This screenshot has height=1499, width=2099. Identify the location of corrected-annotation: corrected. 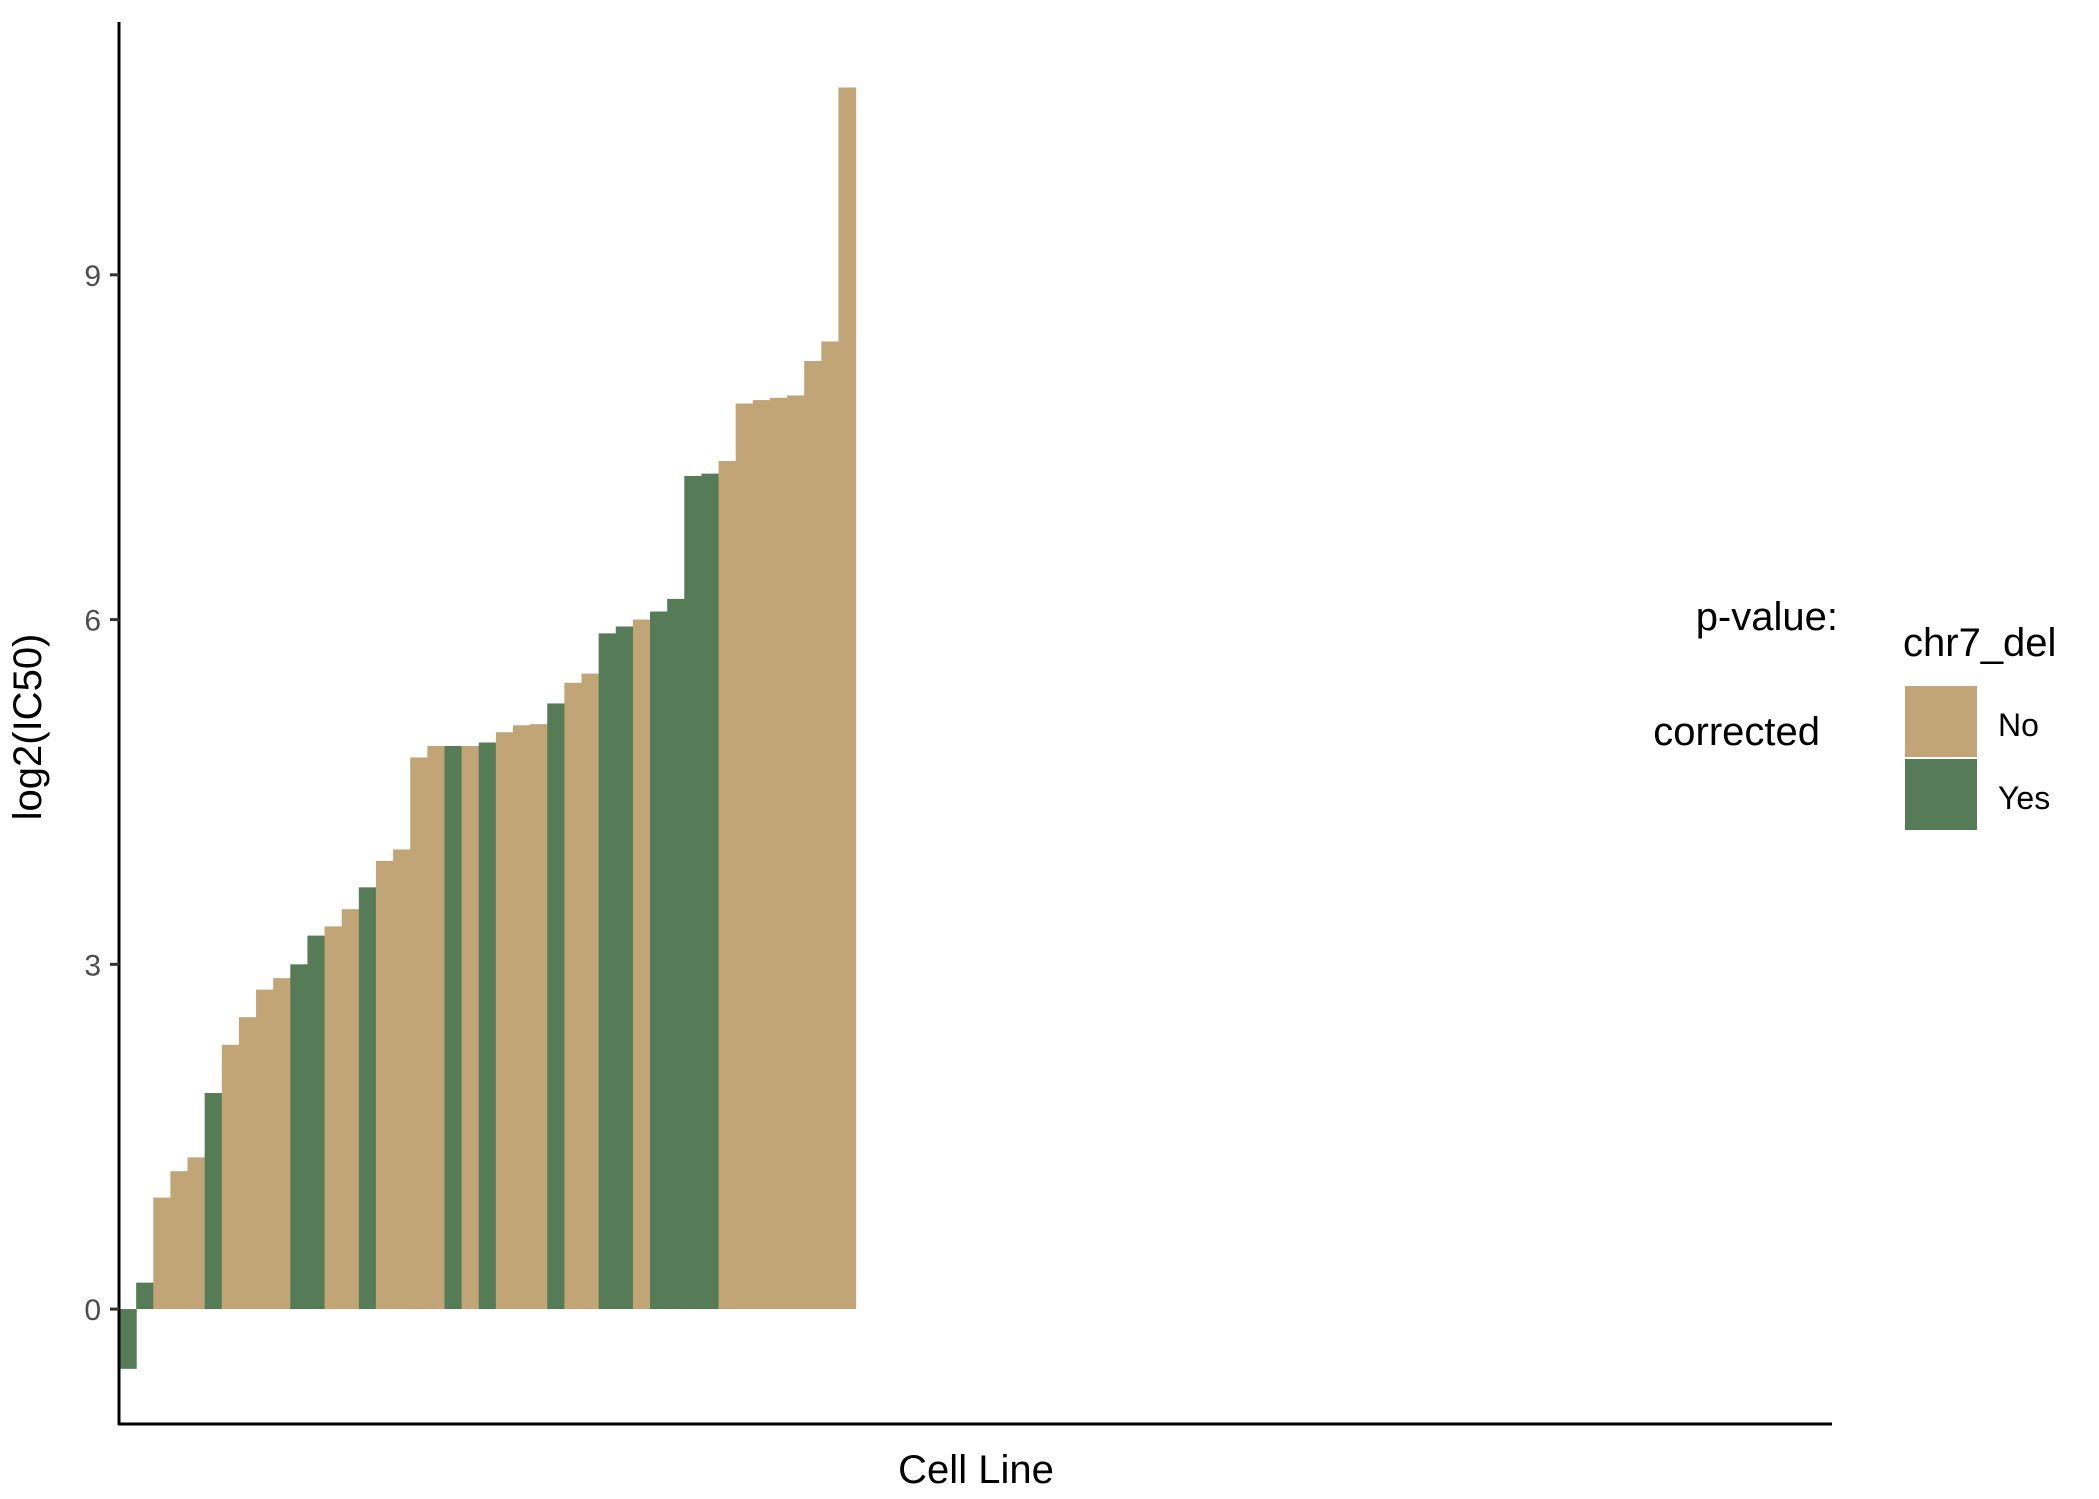
(1736, 732).